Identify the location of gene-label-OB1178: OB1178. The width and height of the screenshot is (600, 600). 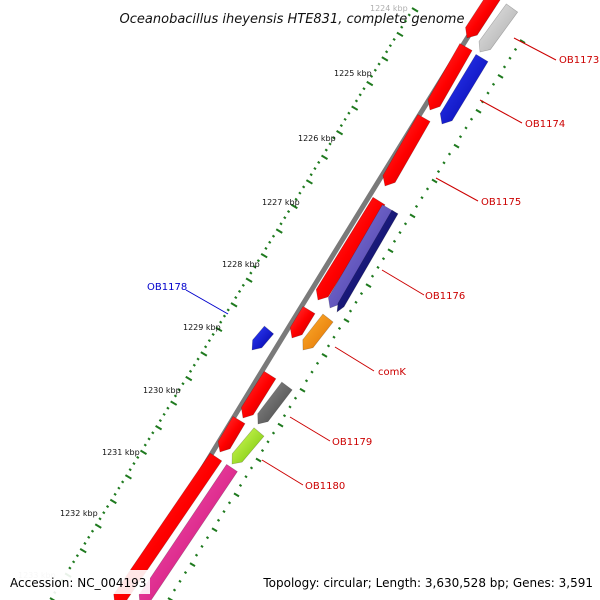
(167, 287).